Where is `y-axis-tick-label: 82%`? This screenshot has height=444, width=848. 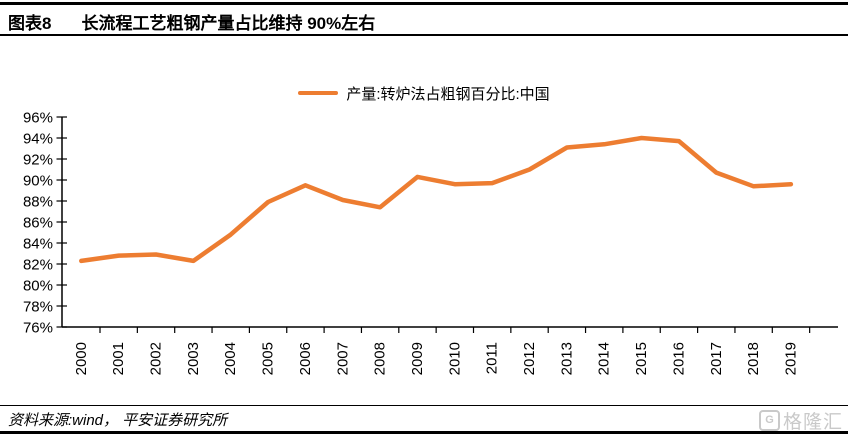 y-axis-tick-label: 82% is located at coordinates (38, 265).